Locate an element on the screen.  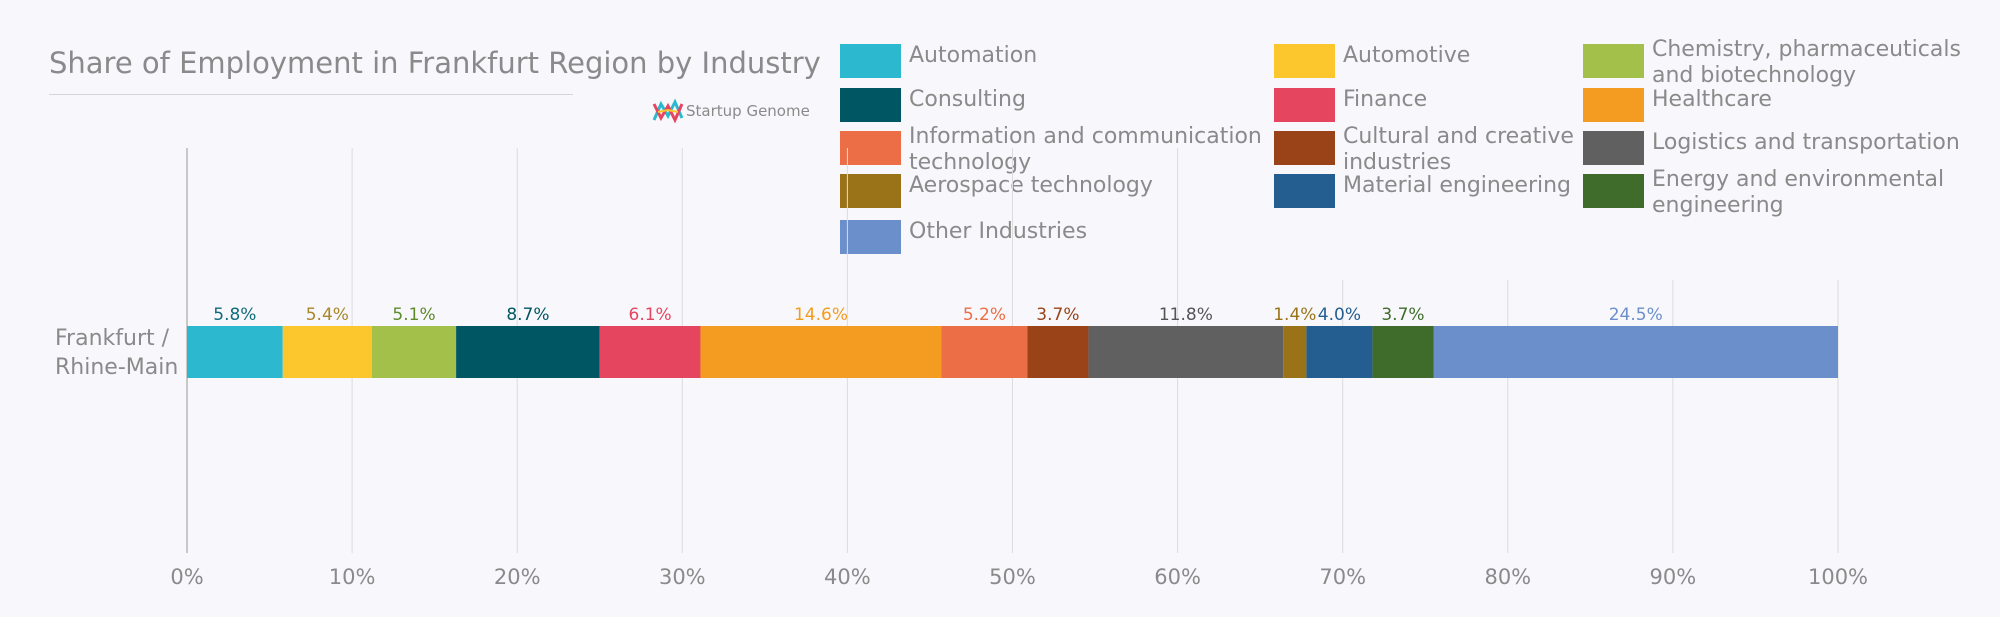
legend-label-line: Healthcare is located at coordinates (1712, 99).